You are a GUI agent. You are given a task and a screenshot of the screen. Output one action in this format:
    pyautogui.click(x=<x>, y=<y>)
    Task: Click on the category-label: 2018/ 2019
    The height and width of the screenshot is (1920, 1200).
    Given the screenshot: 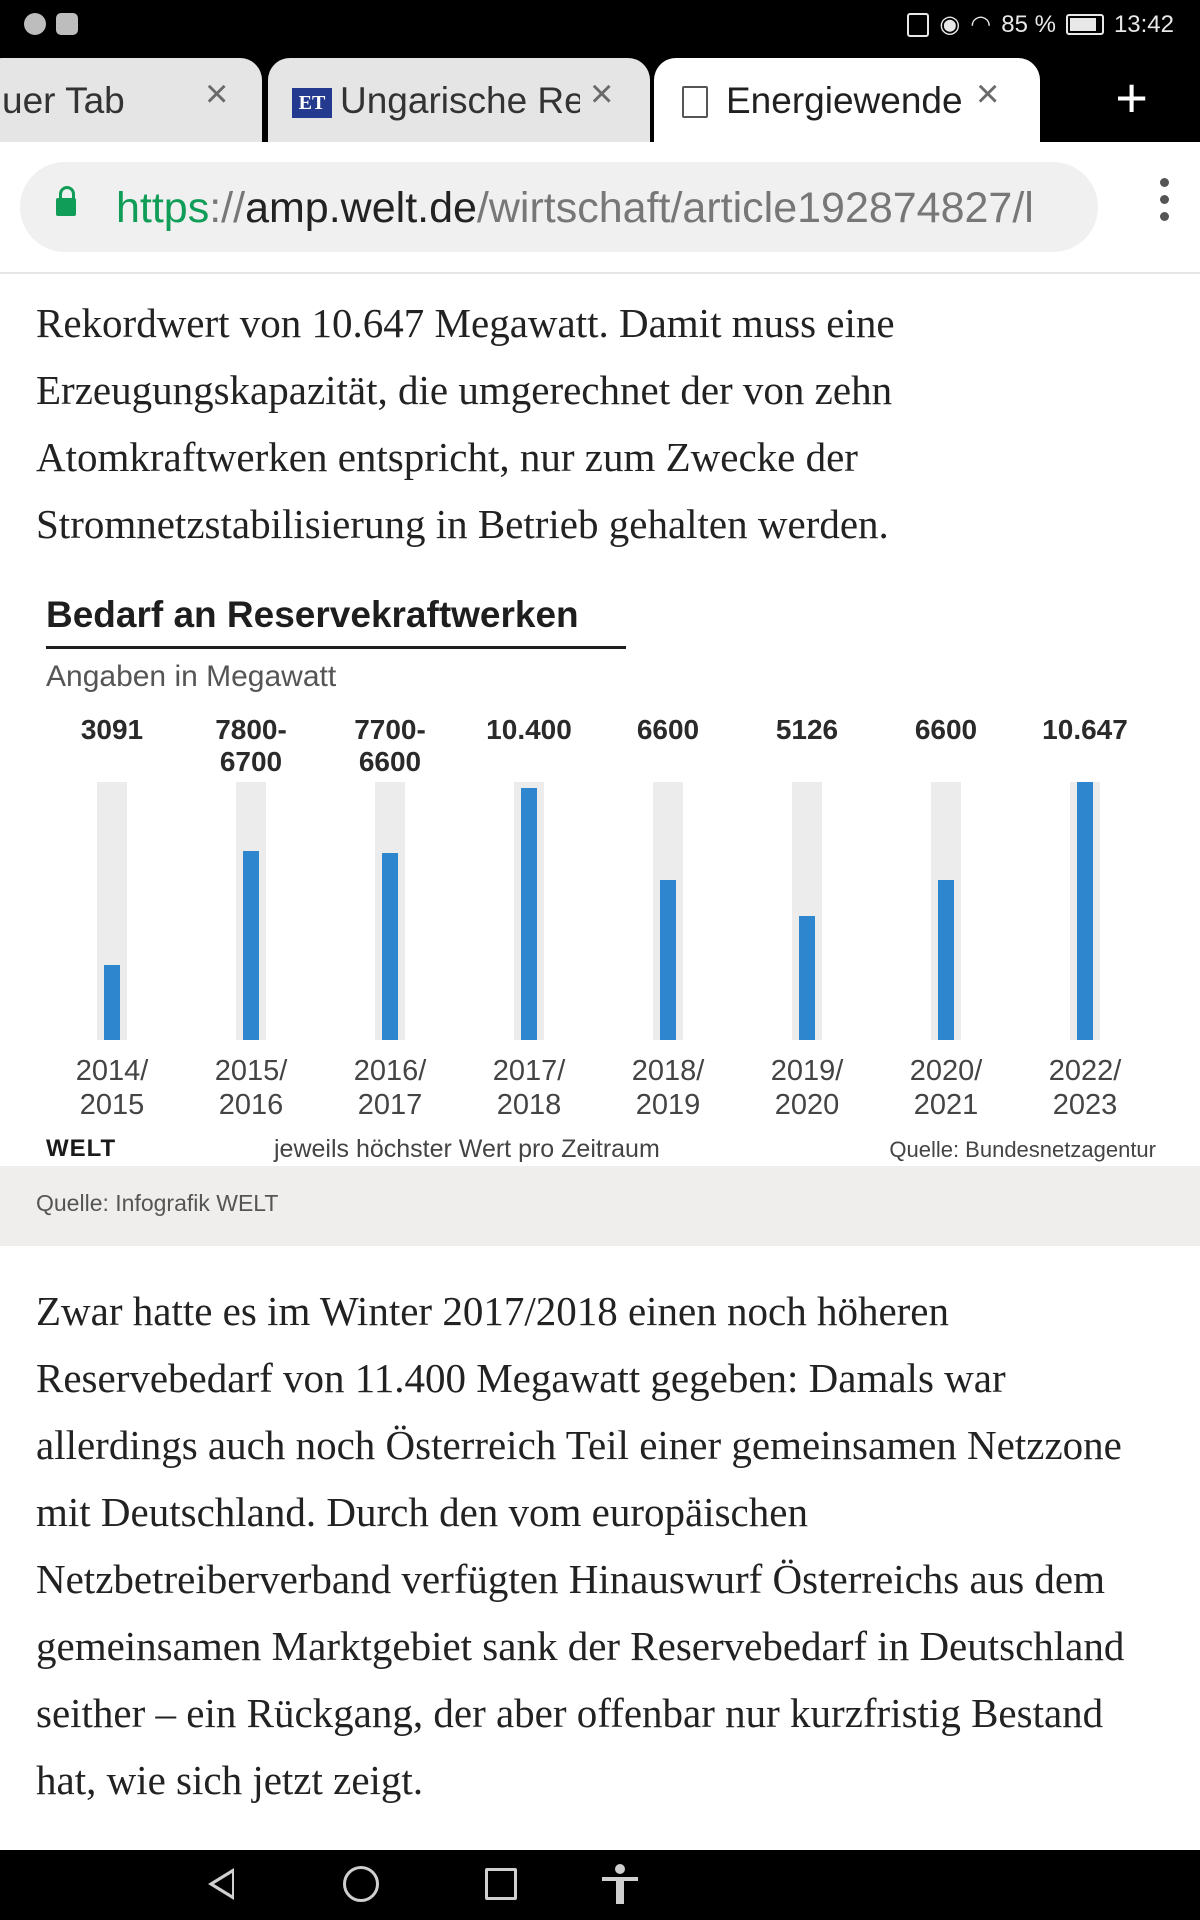 What is the action you would take?
    pyautogui.click(x=668, y=1088)
    